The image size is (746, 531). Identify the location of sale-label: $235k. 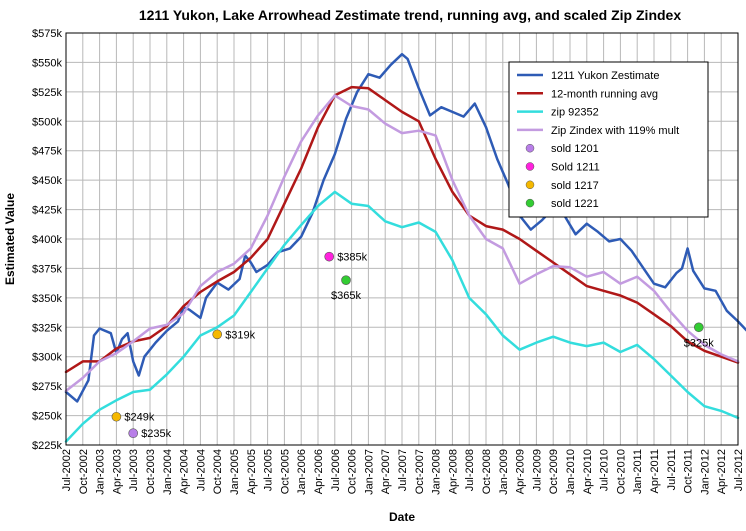
(156, 434).